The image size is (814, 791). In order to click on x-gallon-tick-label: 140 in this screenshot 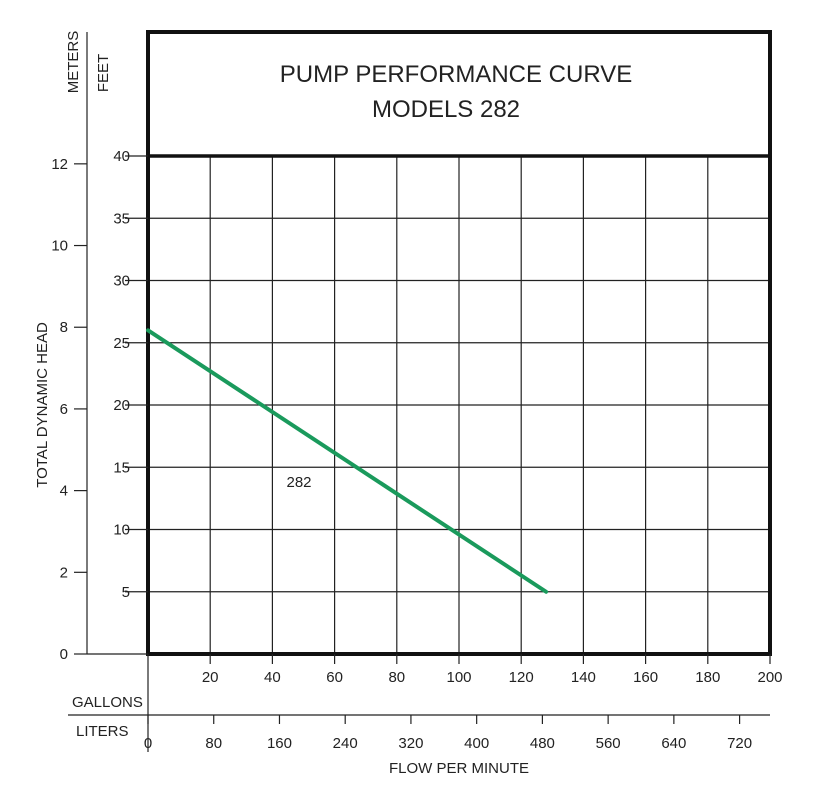, I will do `click(583, 677)`.